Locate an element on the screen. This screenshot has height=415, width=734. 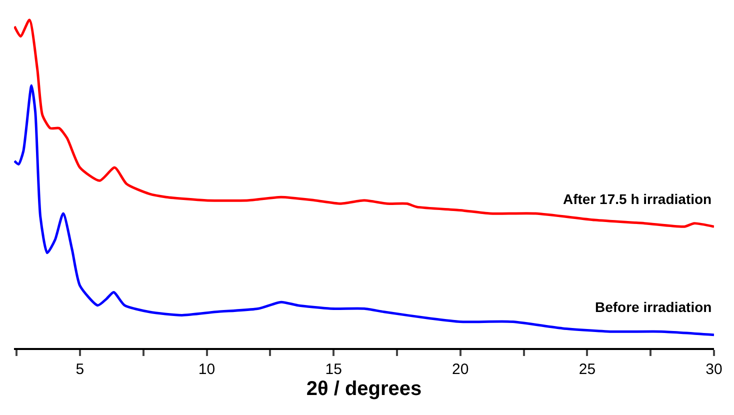
x-tick-label: 20 is located at coordinates (460, 369).